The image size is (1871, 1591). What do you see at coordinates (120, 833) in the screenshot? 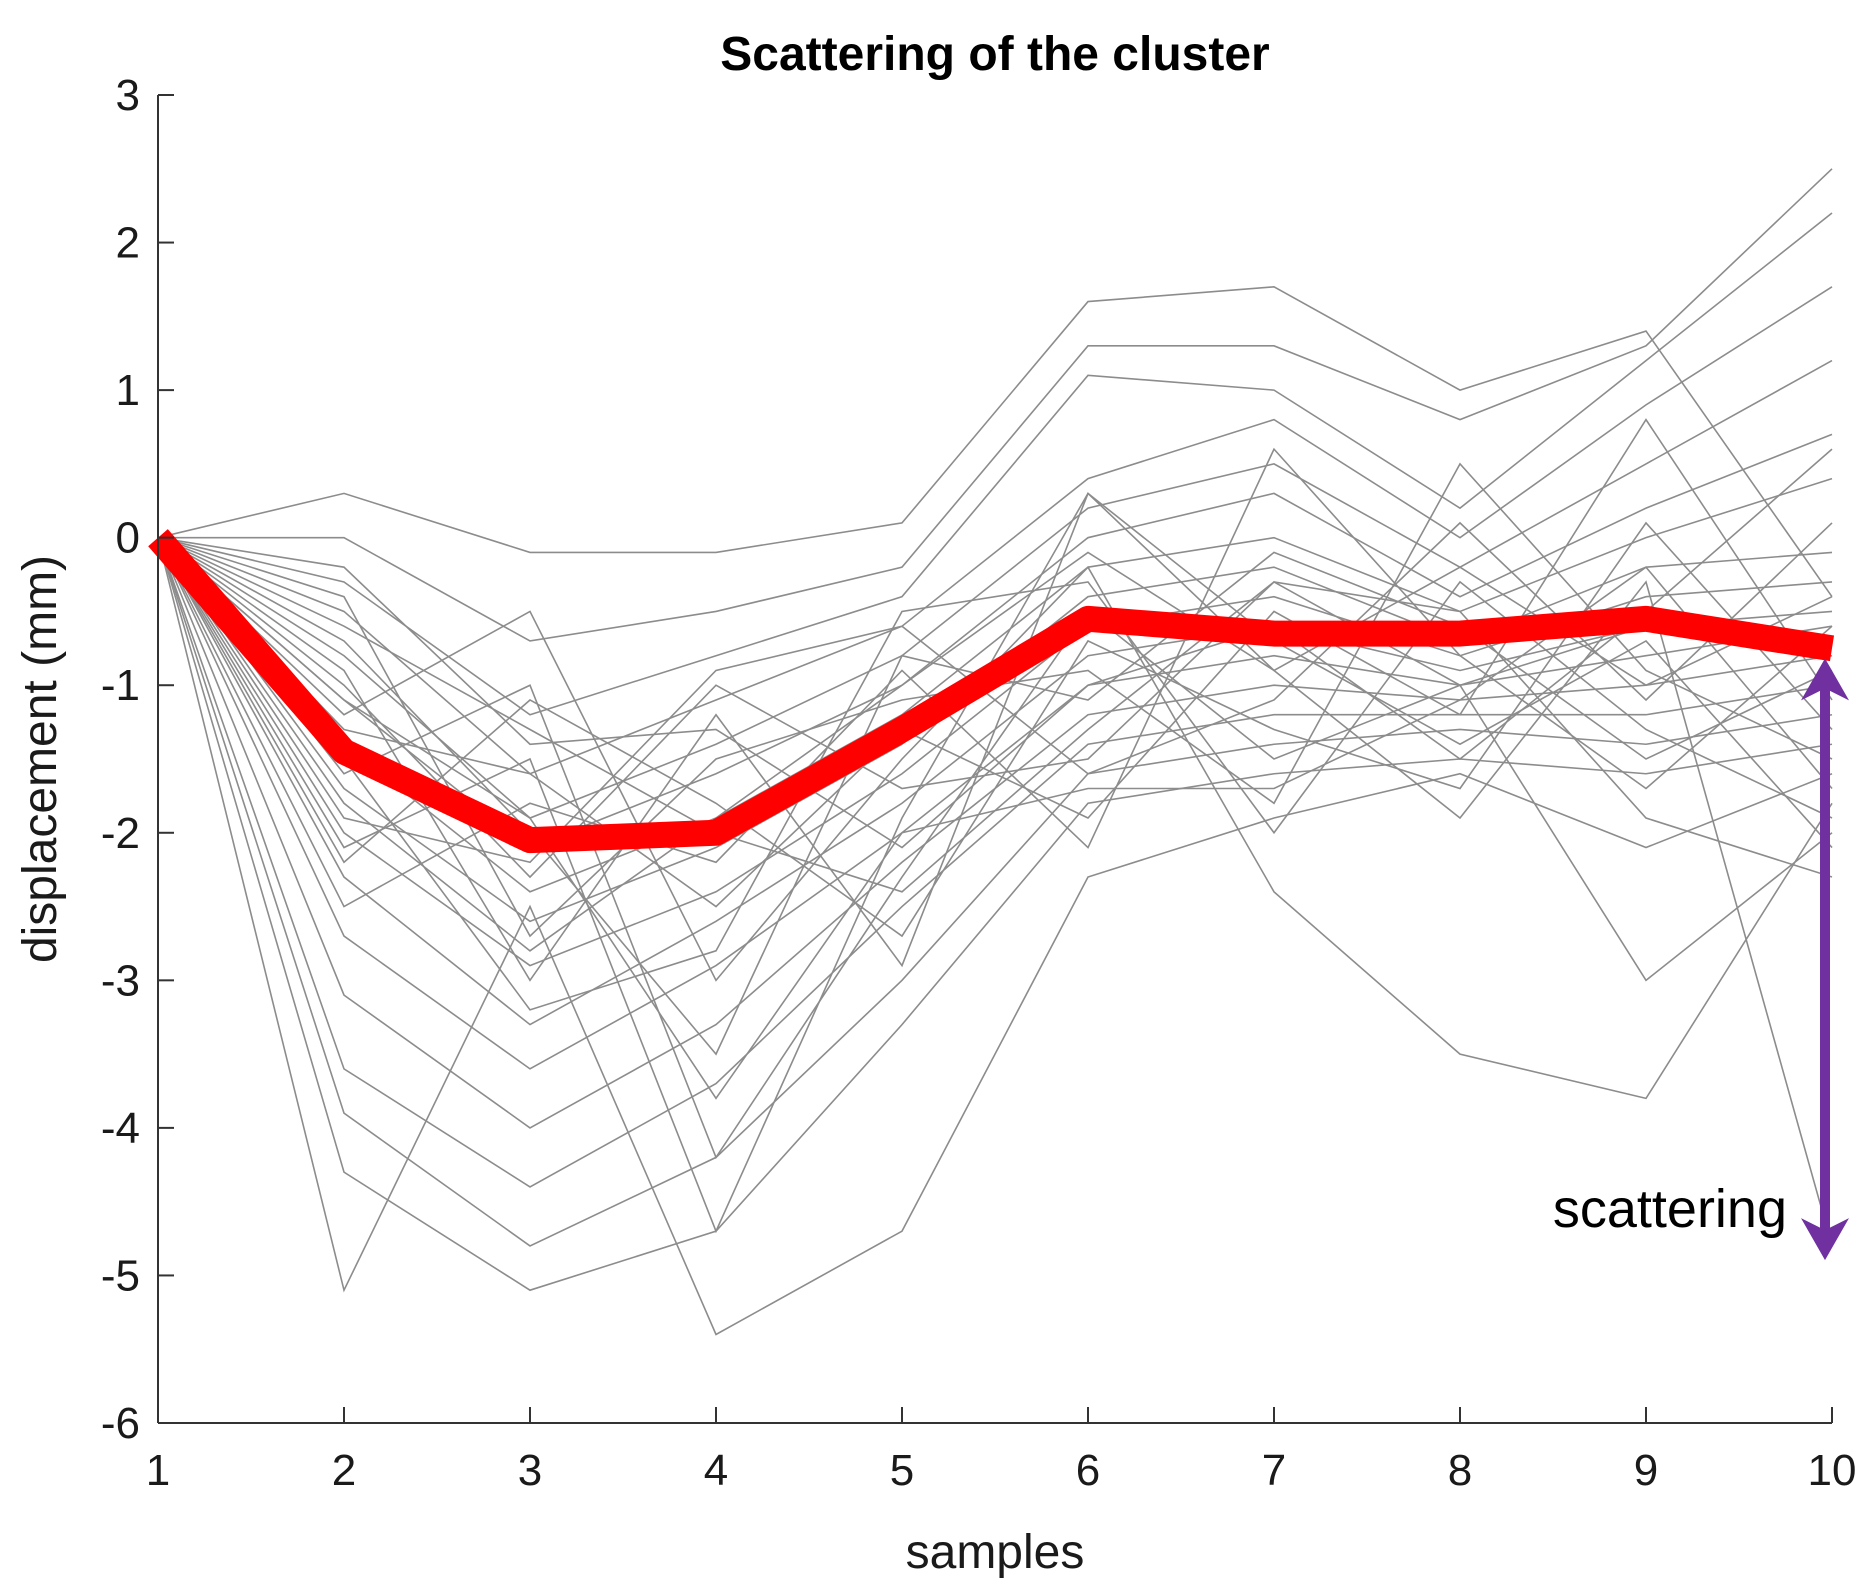
I see `y-tick-label--2: -2` at bounding box center [120, 833].